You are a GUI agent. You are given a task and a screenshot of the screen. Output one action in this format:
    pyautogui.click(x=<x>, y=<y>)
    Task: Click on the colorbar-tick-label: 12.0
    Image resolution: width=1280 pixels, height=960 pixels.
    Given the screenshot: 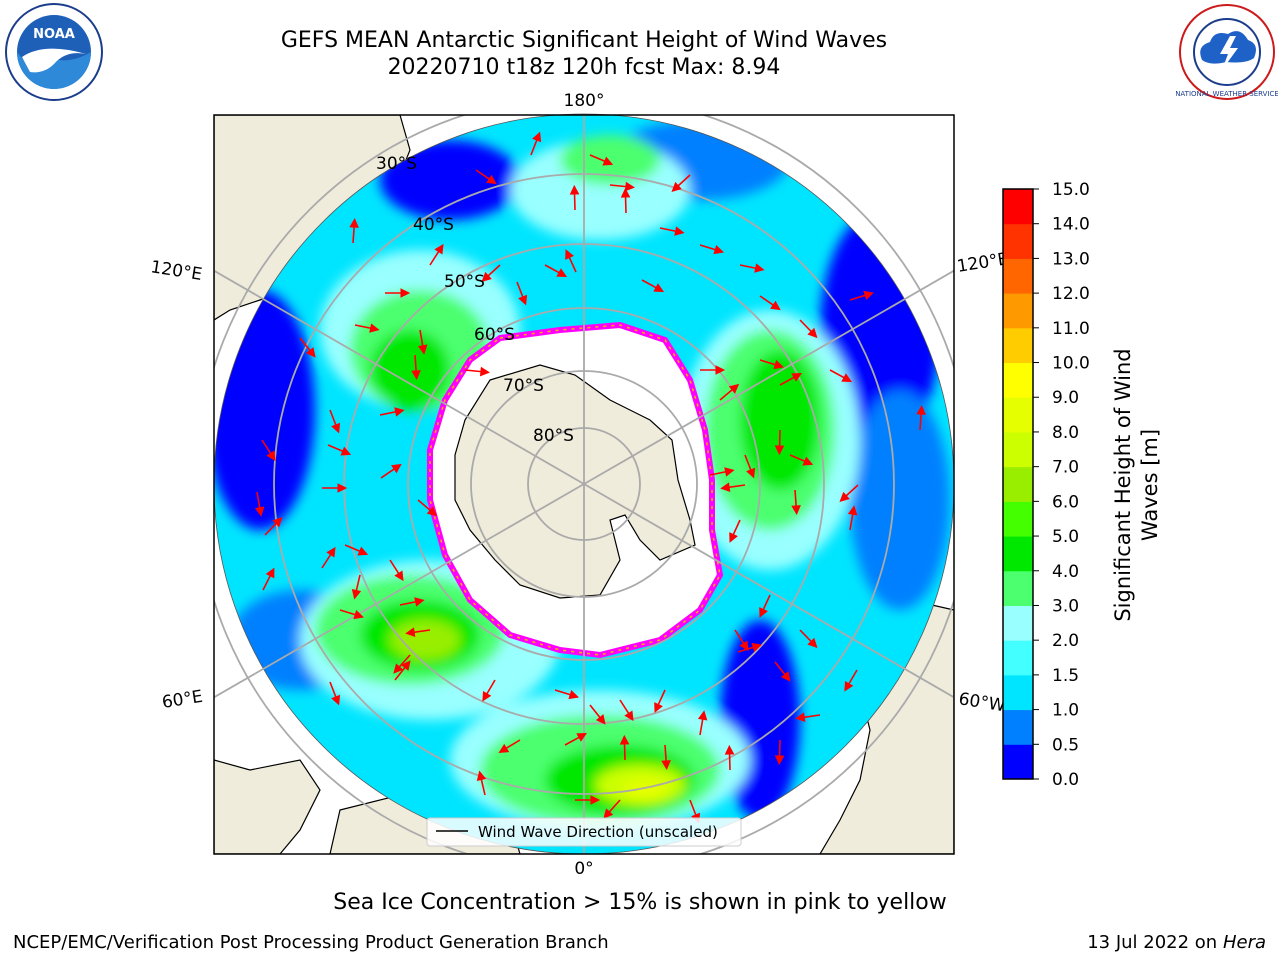 What is the action you would take?
    pyautogui.click(x=1071, y=294)
    